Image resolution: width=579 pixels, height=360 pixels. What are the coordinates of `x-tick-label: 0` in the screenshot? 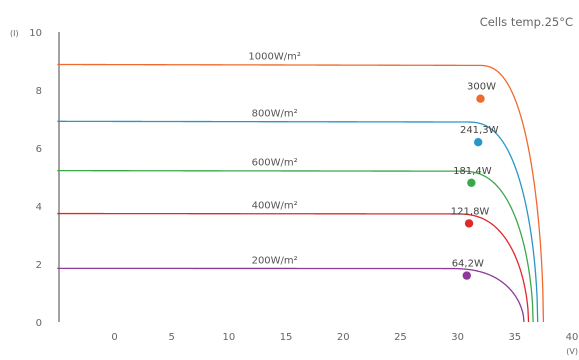 It's located at (114, 337).